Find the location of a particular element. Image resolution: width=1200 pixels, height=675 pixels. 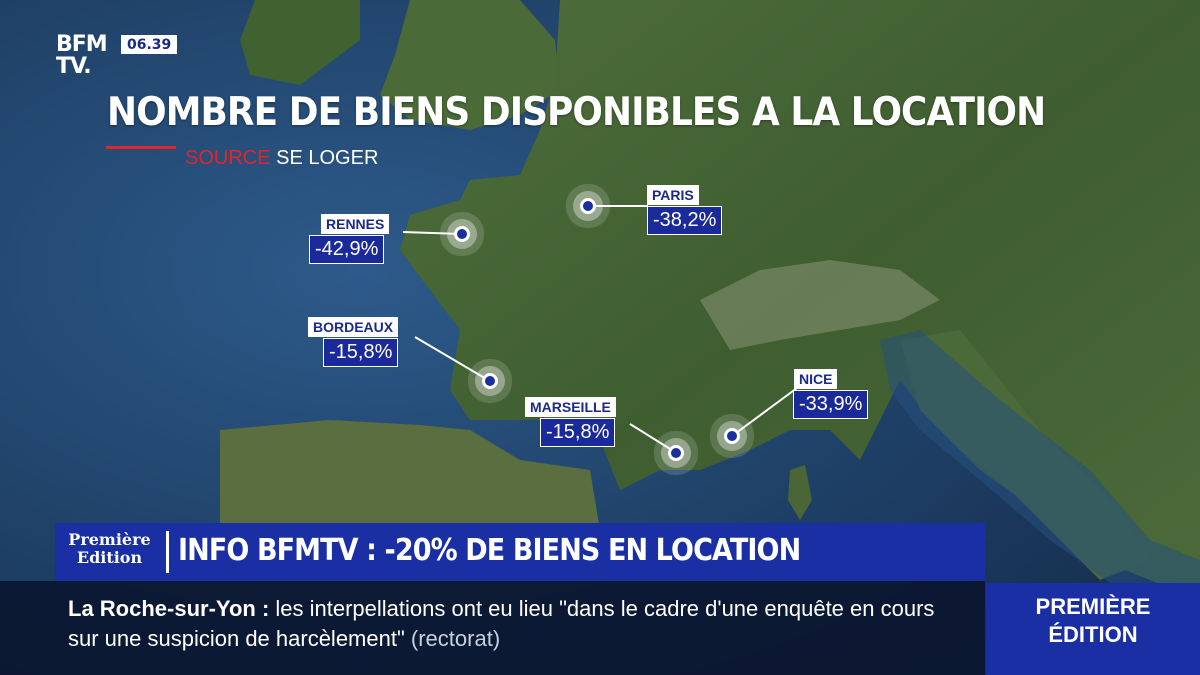

program-badge: PREMIÈRE ÉDITION is located at coordinates (1093, 629).